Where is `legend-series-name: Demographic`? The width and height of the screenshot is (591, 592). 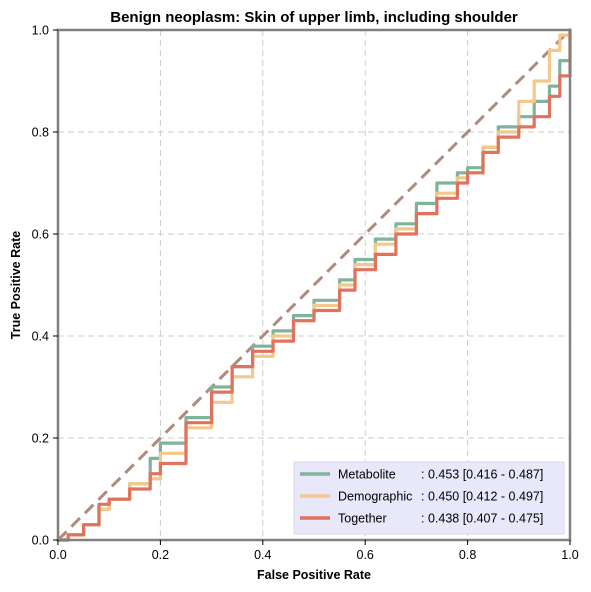 legend-series-name: Demographic is located at coordinates (375, 497).